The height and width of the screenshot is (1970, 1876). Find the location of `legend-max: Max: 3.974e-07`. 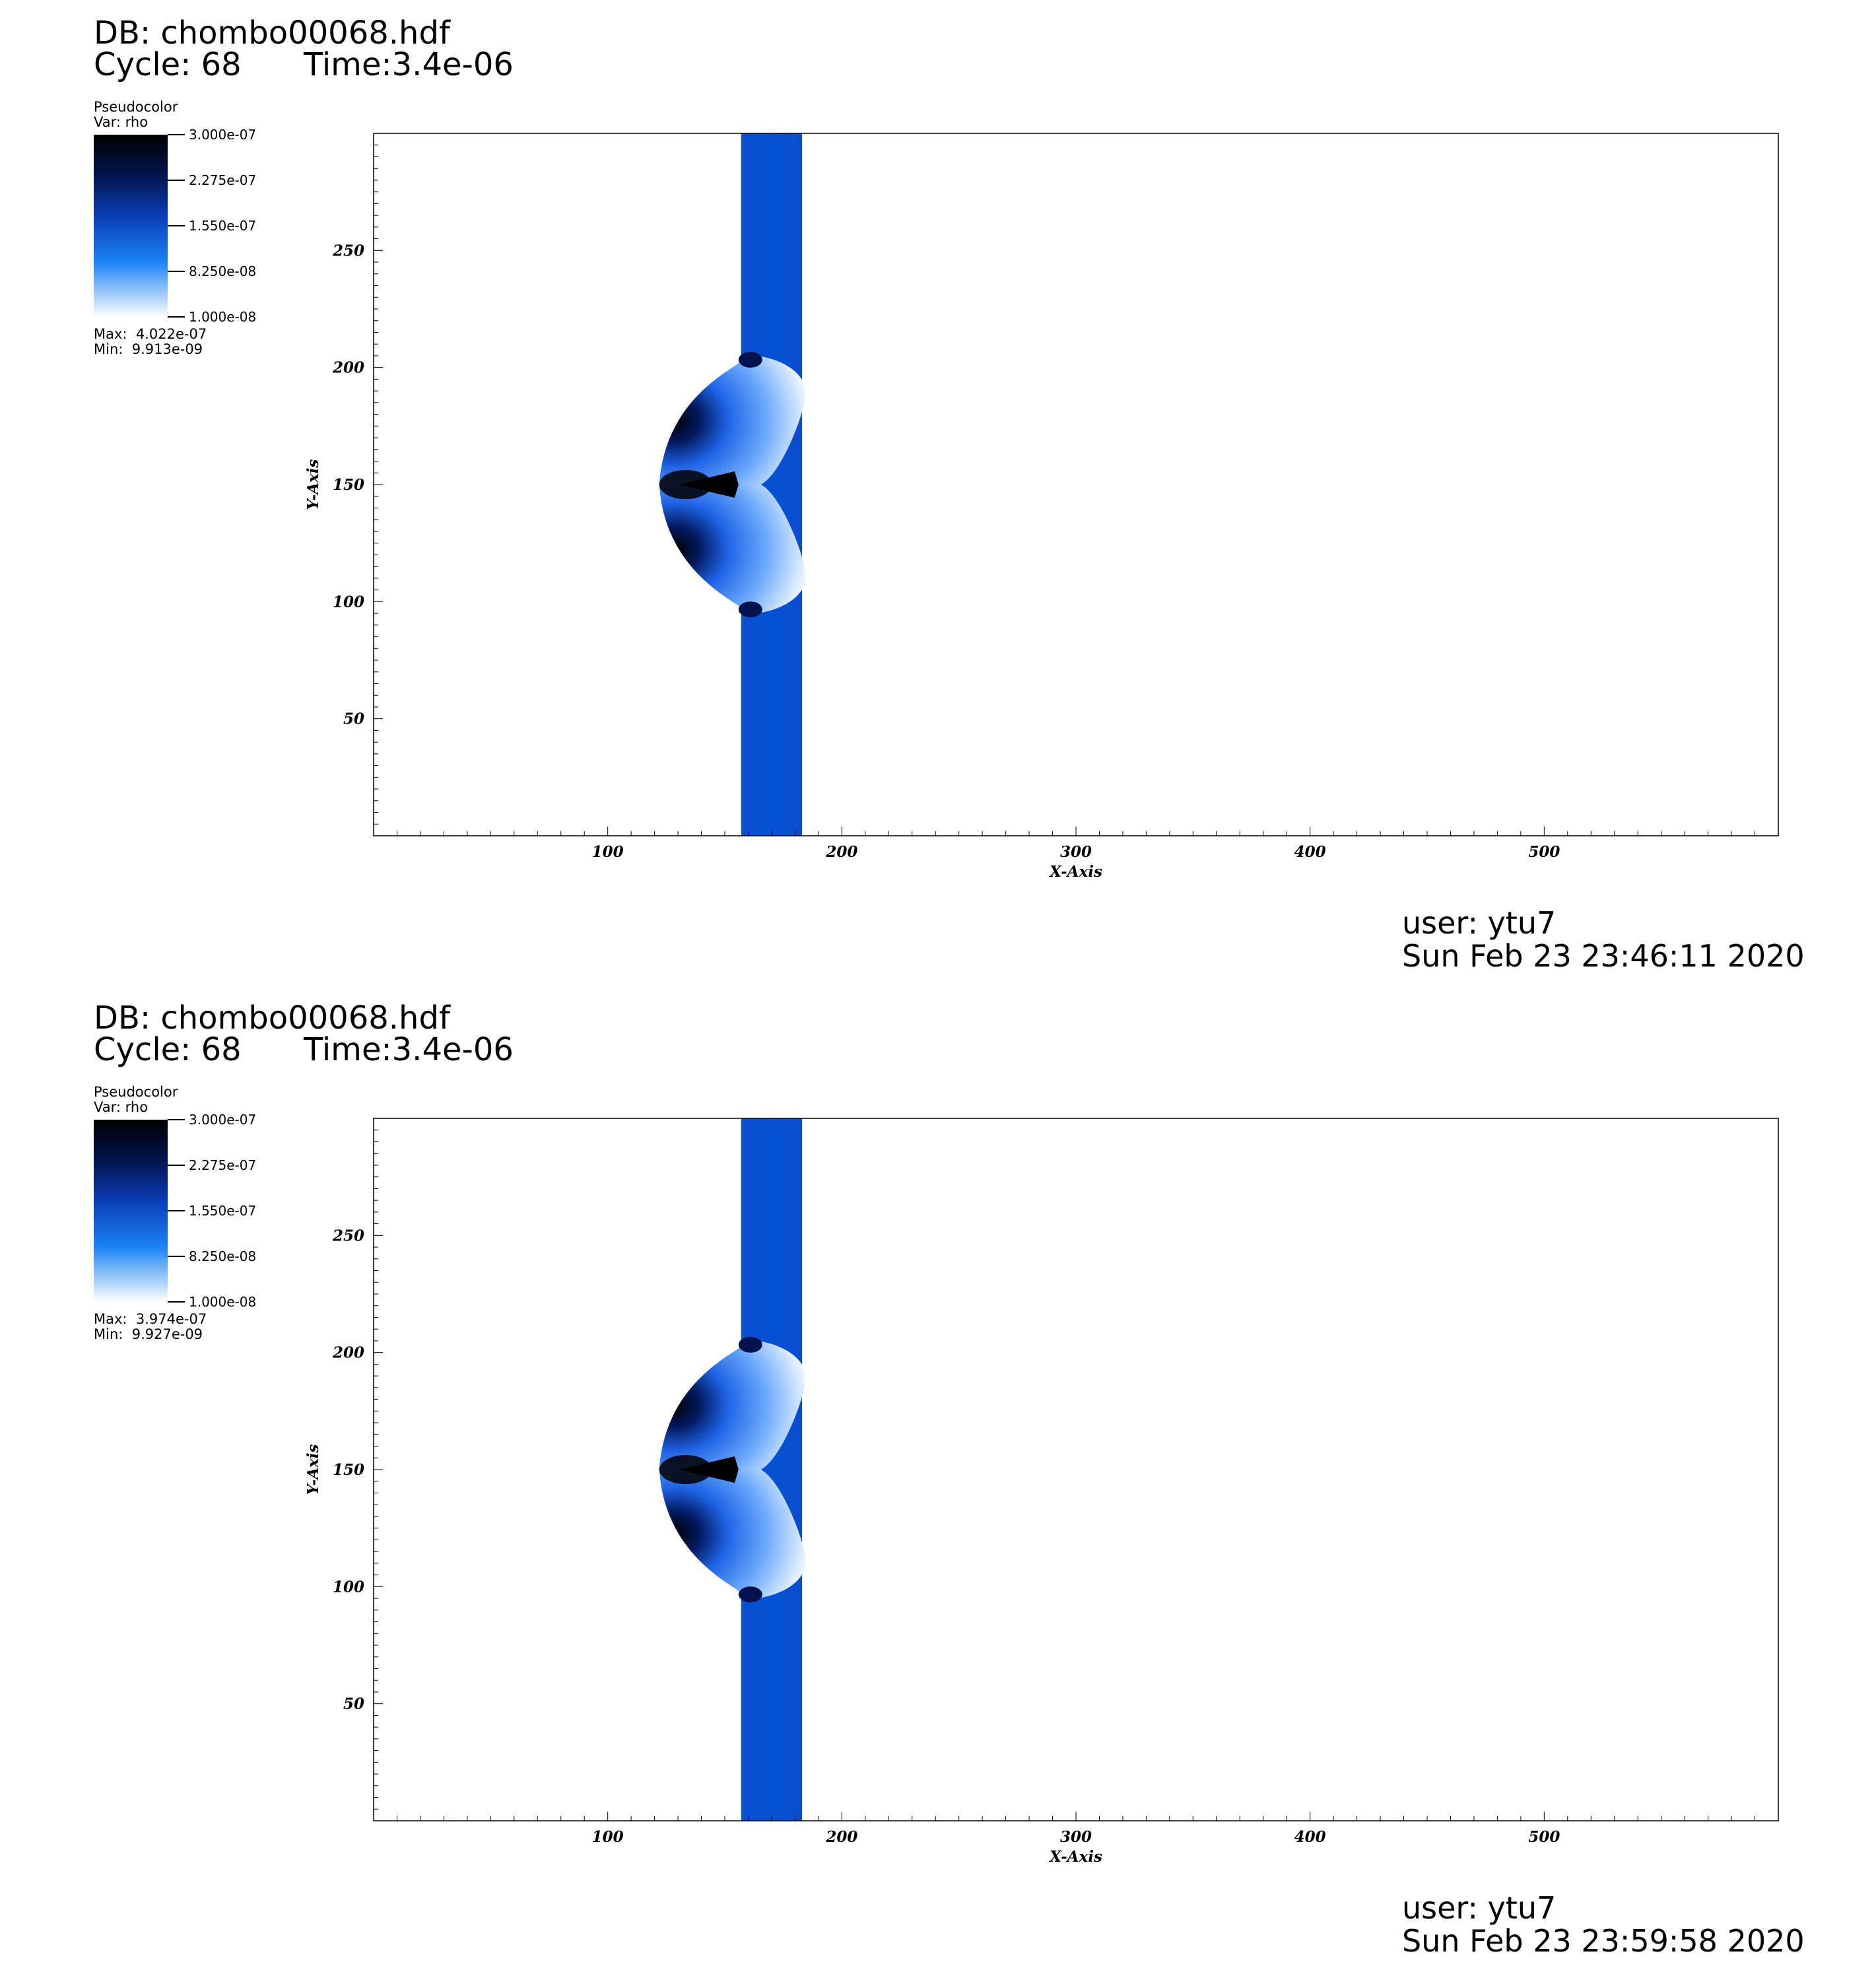

legend-max: Max: 3.974e-07 is located at coordinates (150, 1319).